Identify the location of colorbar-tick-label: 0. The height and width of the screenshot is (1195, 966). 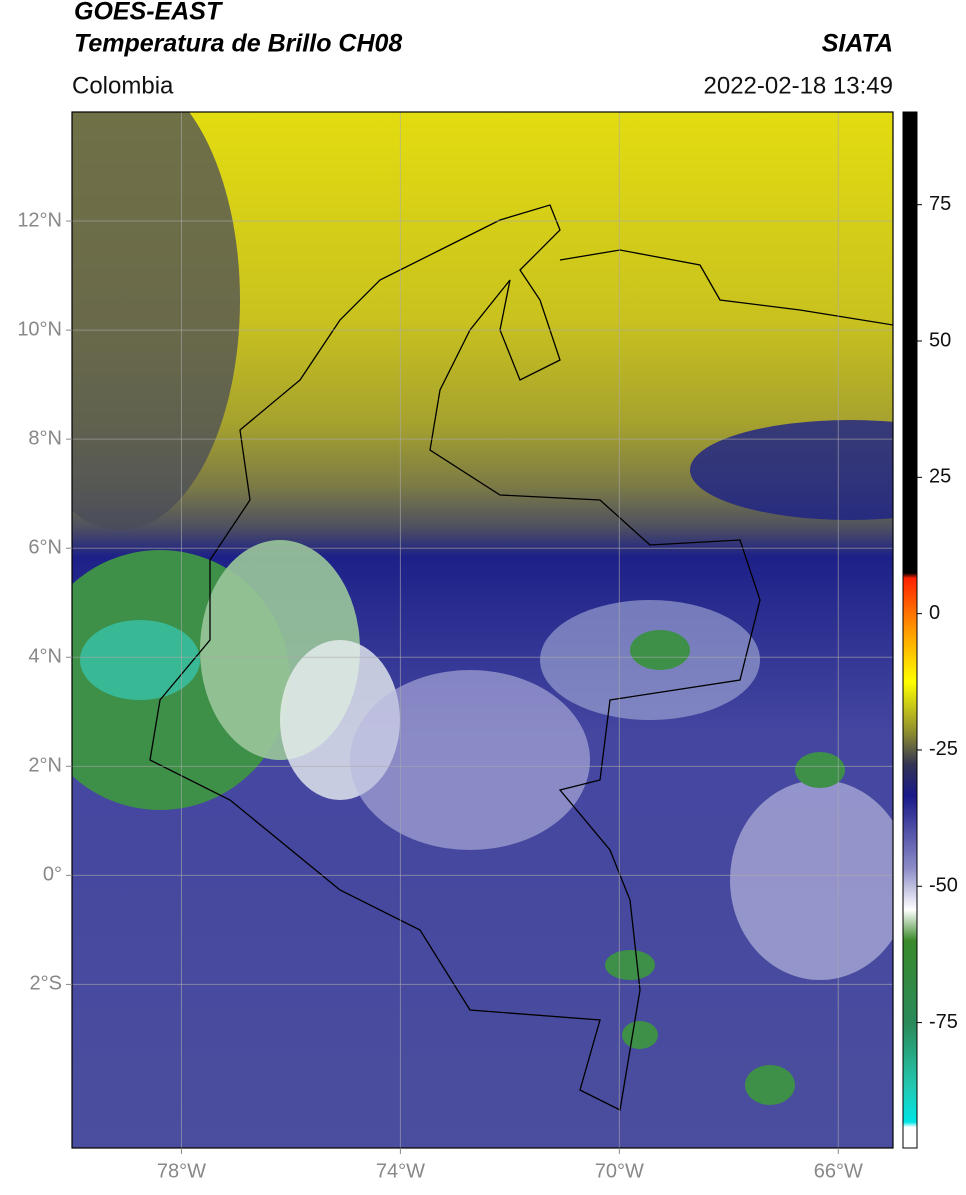
(934, 613).